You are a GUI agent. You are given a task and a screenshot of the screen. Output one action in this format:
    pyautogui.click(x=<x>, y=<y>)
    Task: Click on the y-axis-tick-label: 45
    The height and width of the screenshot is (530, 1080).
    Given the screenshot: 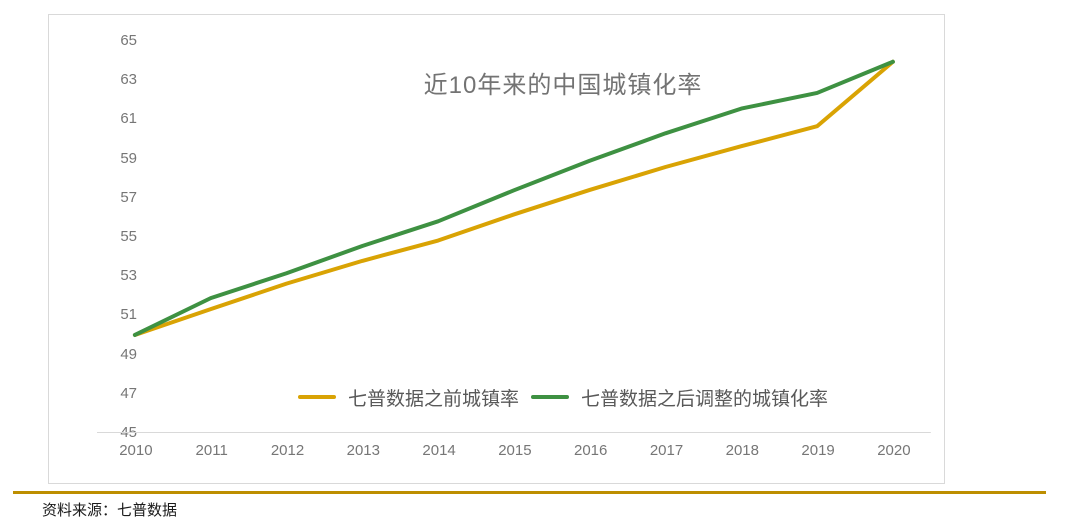 What is the action you would take?
    pyautogui.click(x=128, y=432)
    